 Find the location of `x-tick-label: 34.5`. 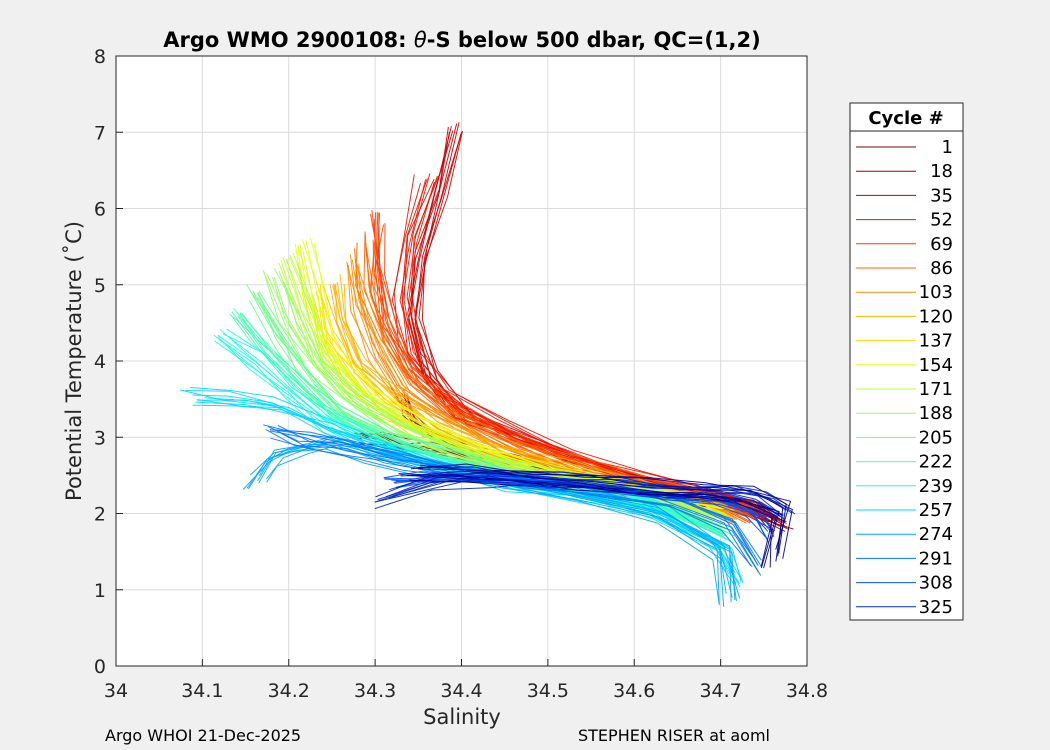

x-tick-label: 34.5 is located at coordinates (548, 691).